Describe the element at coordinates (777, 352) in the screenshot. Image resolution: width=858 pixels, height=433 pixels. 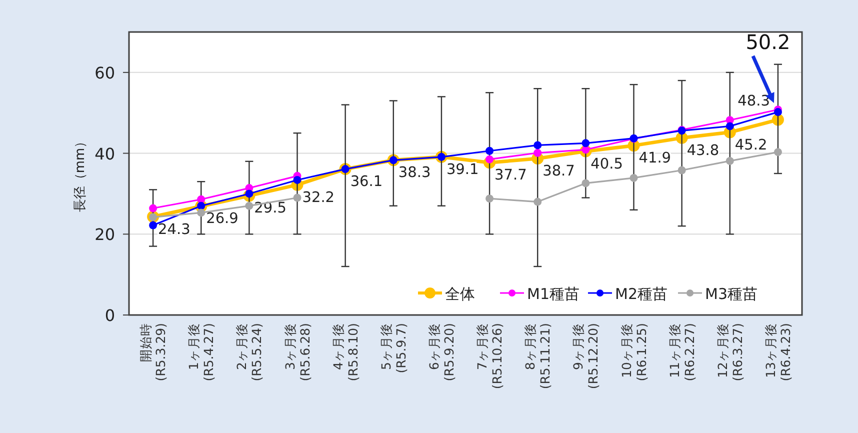
I see `x-tick-label: 13ヶ月後 (R6.4.23)` at that location.